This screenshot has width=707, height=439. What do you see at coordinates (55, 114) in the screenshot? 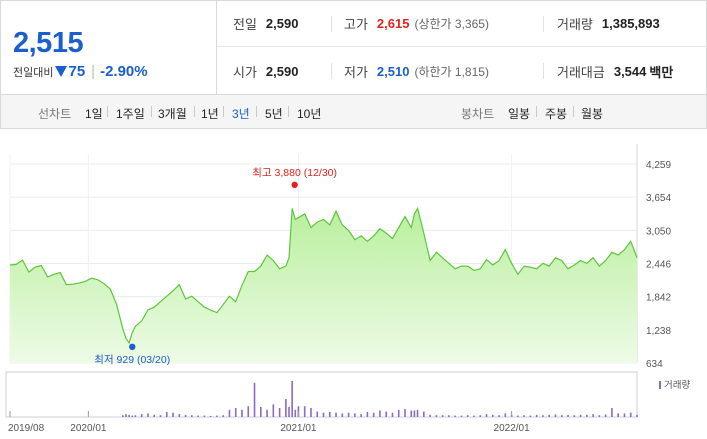
I see `line-chart-label: 선차트` at bounding box center [55, 114].